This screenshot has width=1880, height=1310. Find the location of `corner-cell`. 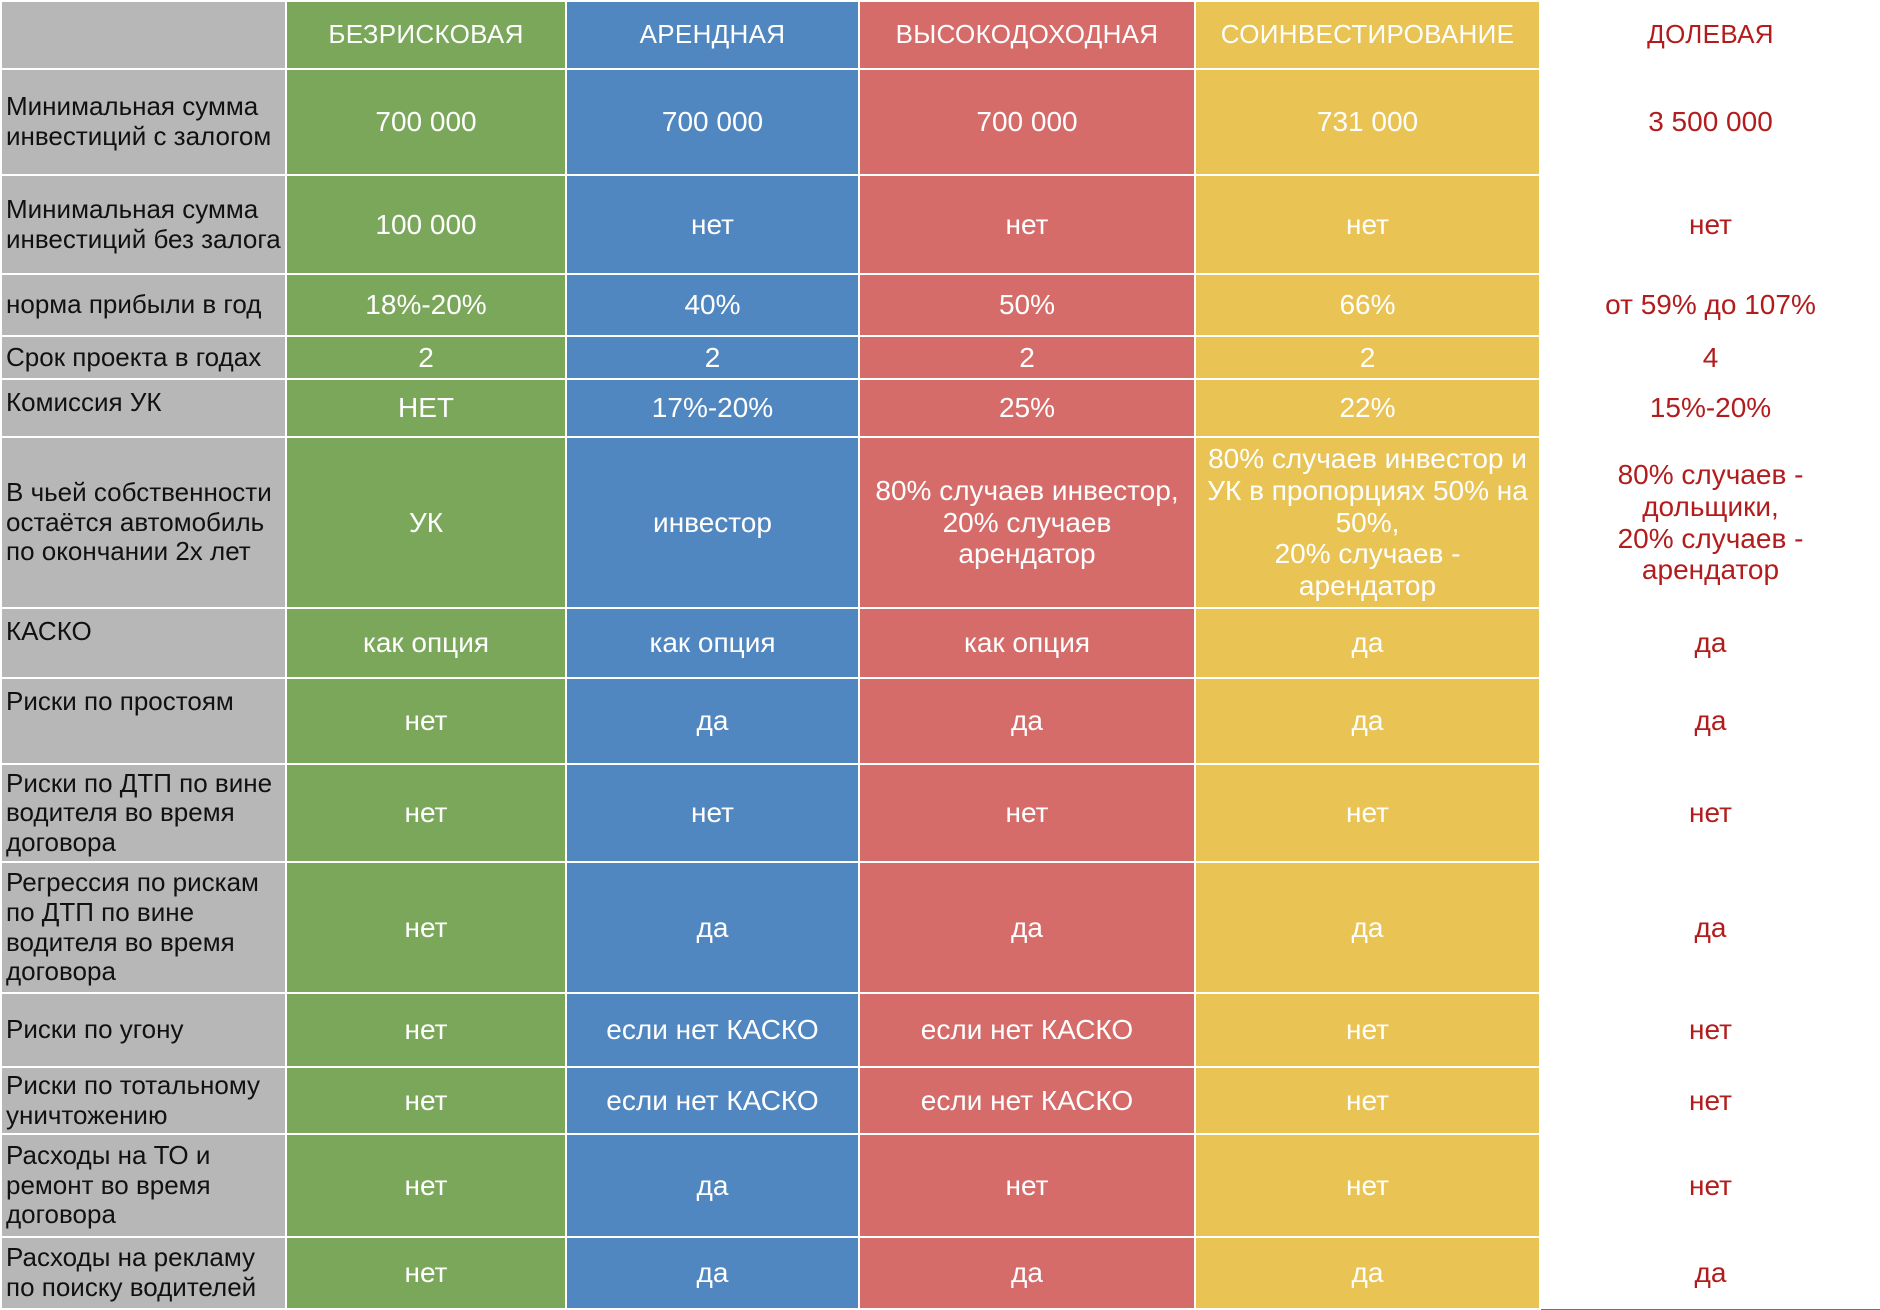

corner-cell is located at coordinates (143, 35).